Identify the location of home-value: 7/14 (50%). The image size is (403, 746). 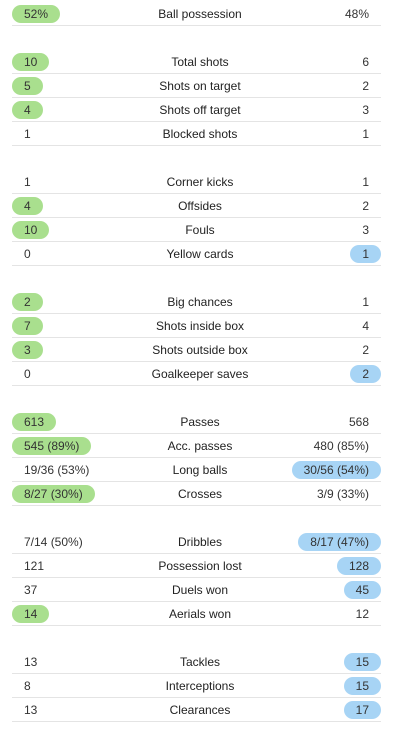
(53, 542).